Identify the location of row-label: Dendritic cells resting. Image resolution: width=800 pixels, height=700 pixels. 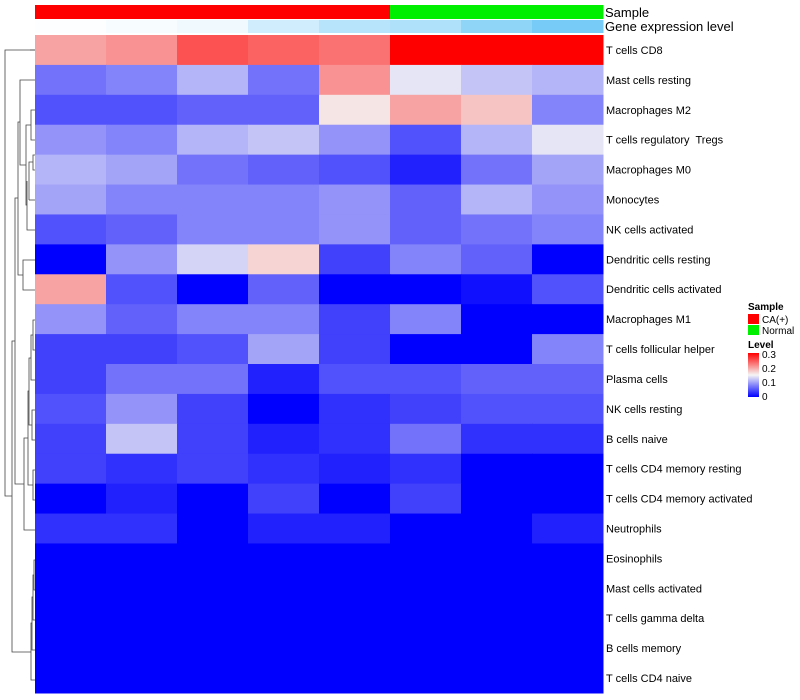
(658, 260).